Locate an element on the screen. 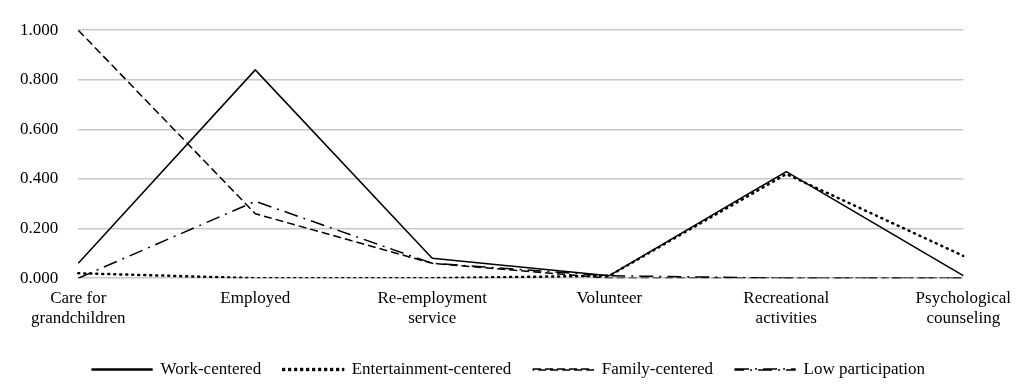 This screenshot has width=1021, height=388. y-tick-label: 0.600 is located at coordinates (39, 128).